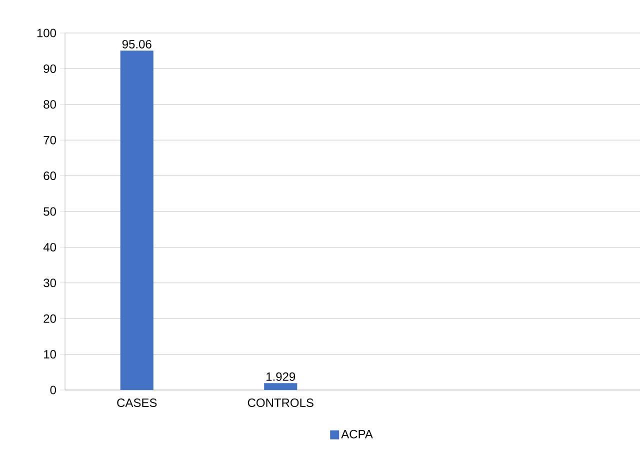 This screenshot has width=642, height=460. I want to click on legend-label: ACPA, so click(357, 434).